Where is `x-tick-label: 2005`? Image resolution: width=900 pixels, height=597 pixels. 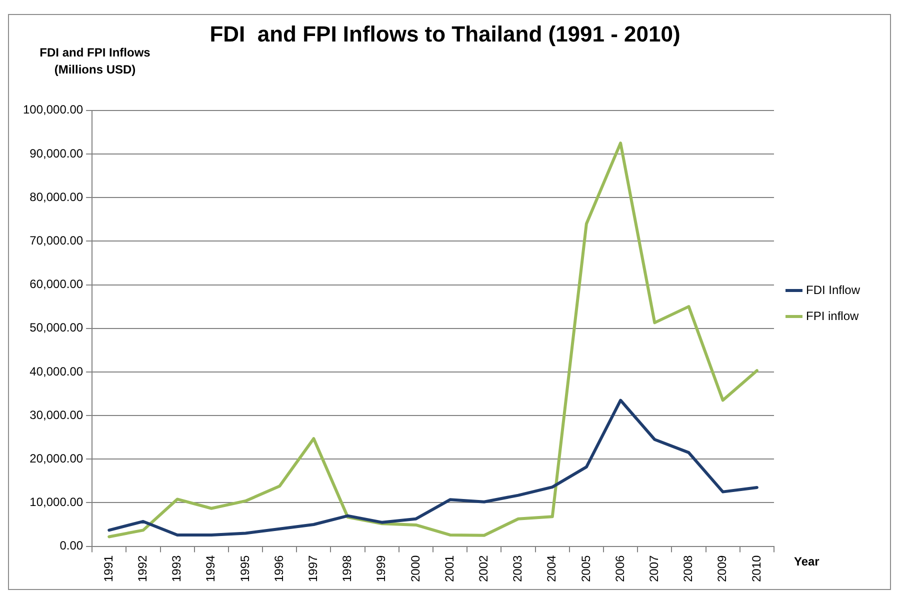
x-tick-label: 2005 is located at coordinates (585, 568).